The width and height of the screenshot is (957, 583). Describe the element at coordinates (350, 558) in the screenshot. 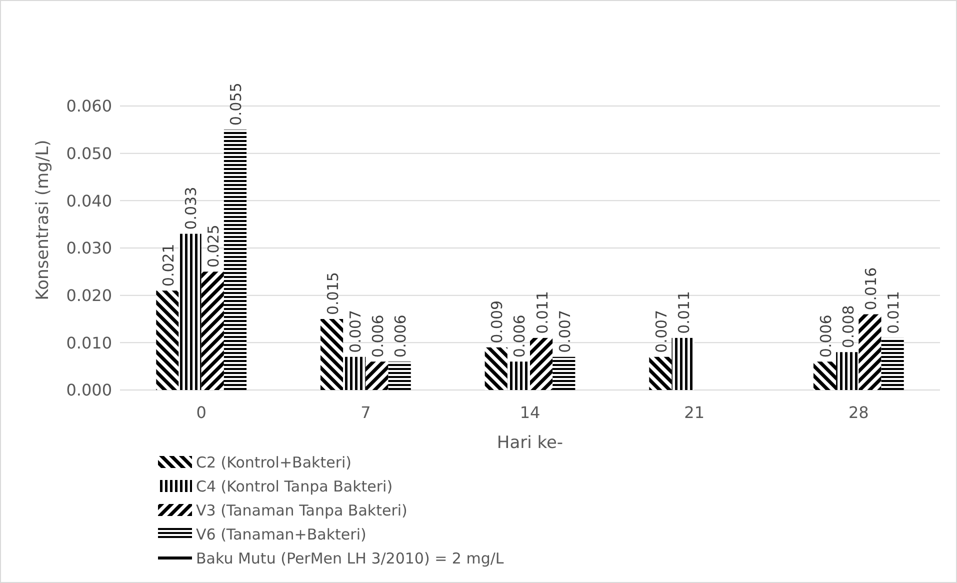

I see `legend-label: Baku Mutu (PerMen LH 3/2010) = 2 mg/L` at that location.